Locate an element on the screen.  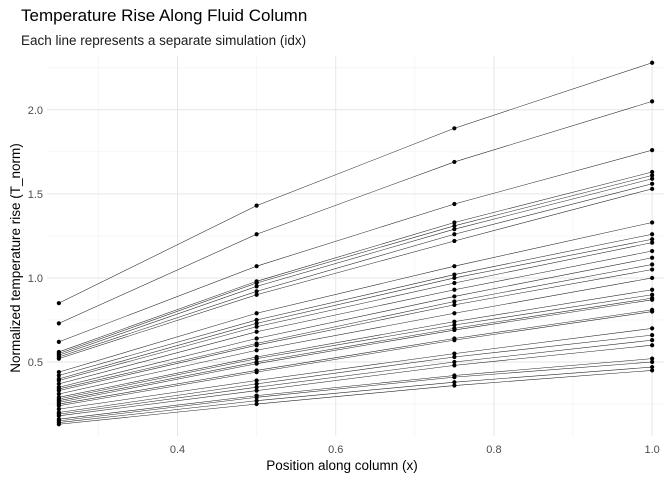
chart-title: Temperature Rise Along Fluid Column is located at coordinates (164, 15).